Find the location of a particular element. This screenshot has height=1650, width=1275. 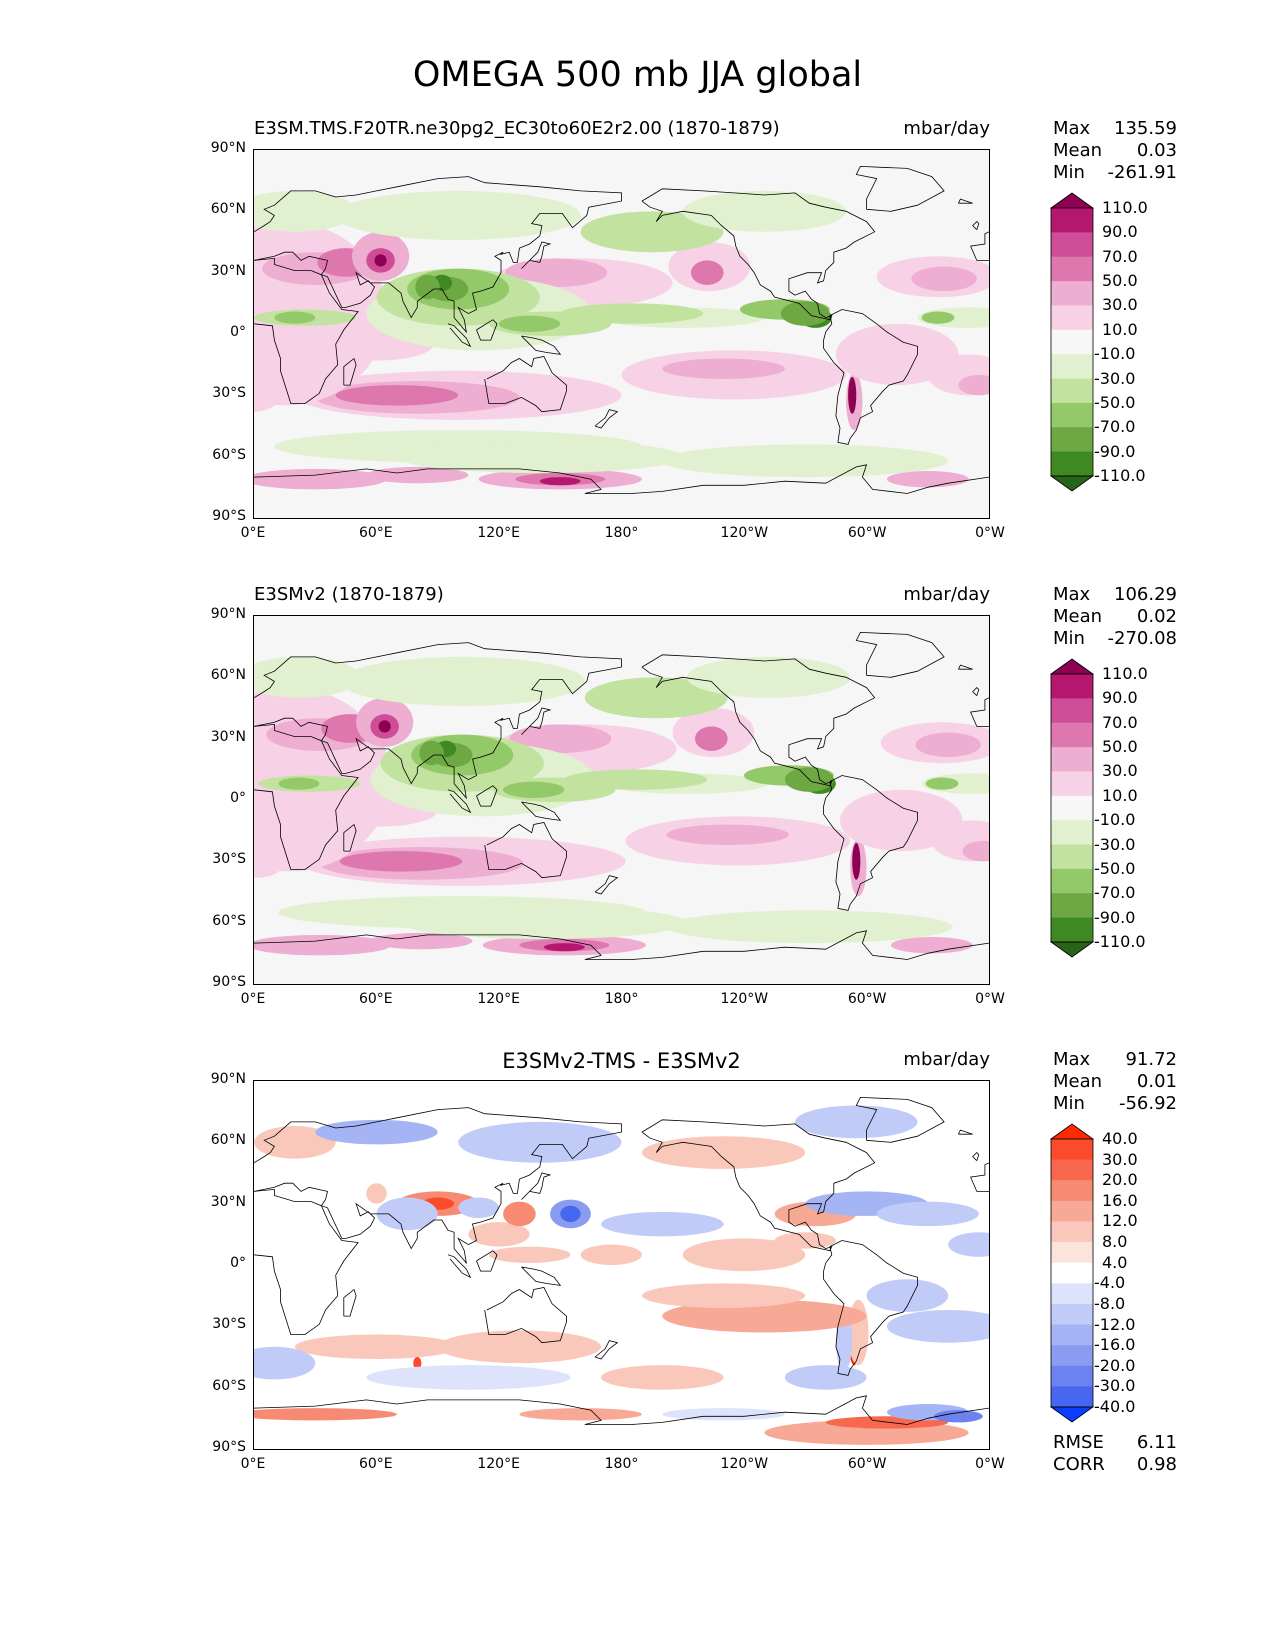

colorbar-graphic is located at coordinates (1072, 342).